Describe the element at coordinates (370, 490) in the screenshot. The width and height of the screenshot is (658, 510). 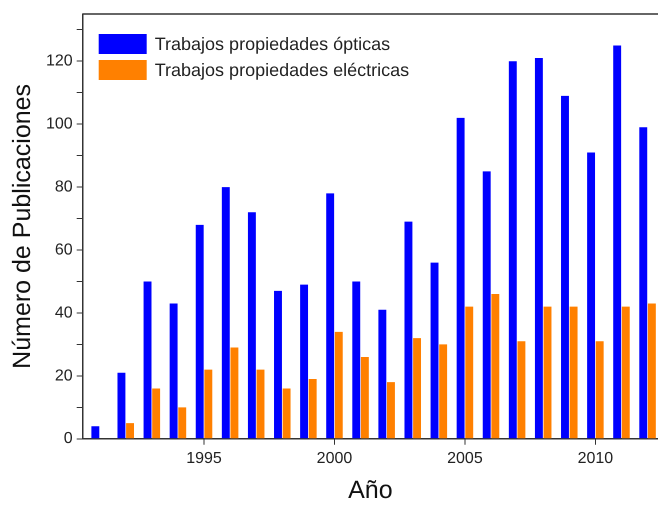
I see `x-axis-title: Año` at that location.